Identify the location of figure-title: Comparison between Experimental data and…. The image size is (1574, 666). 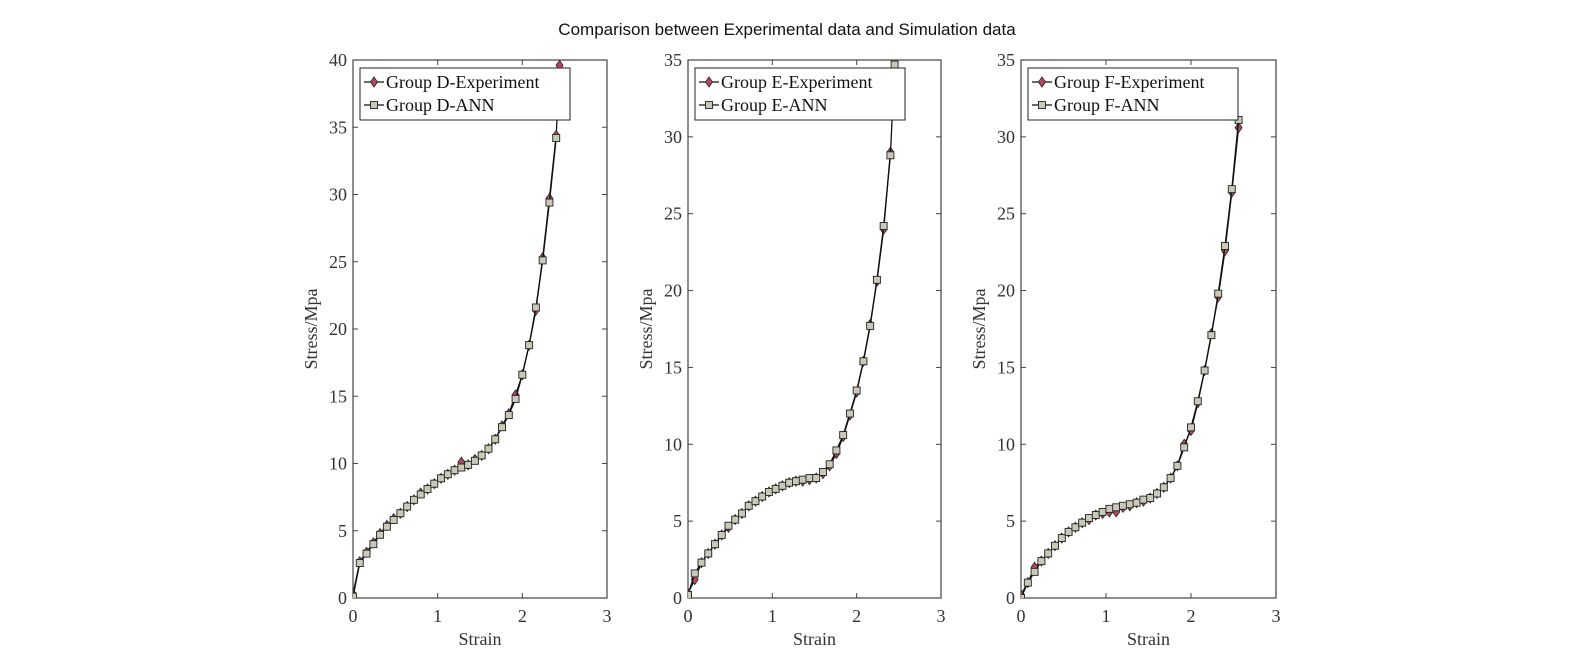
(787, 29).